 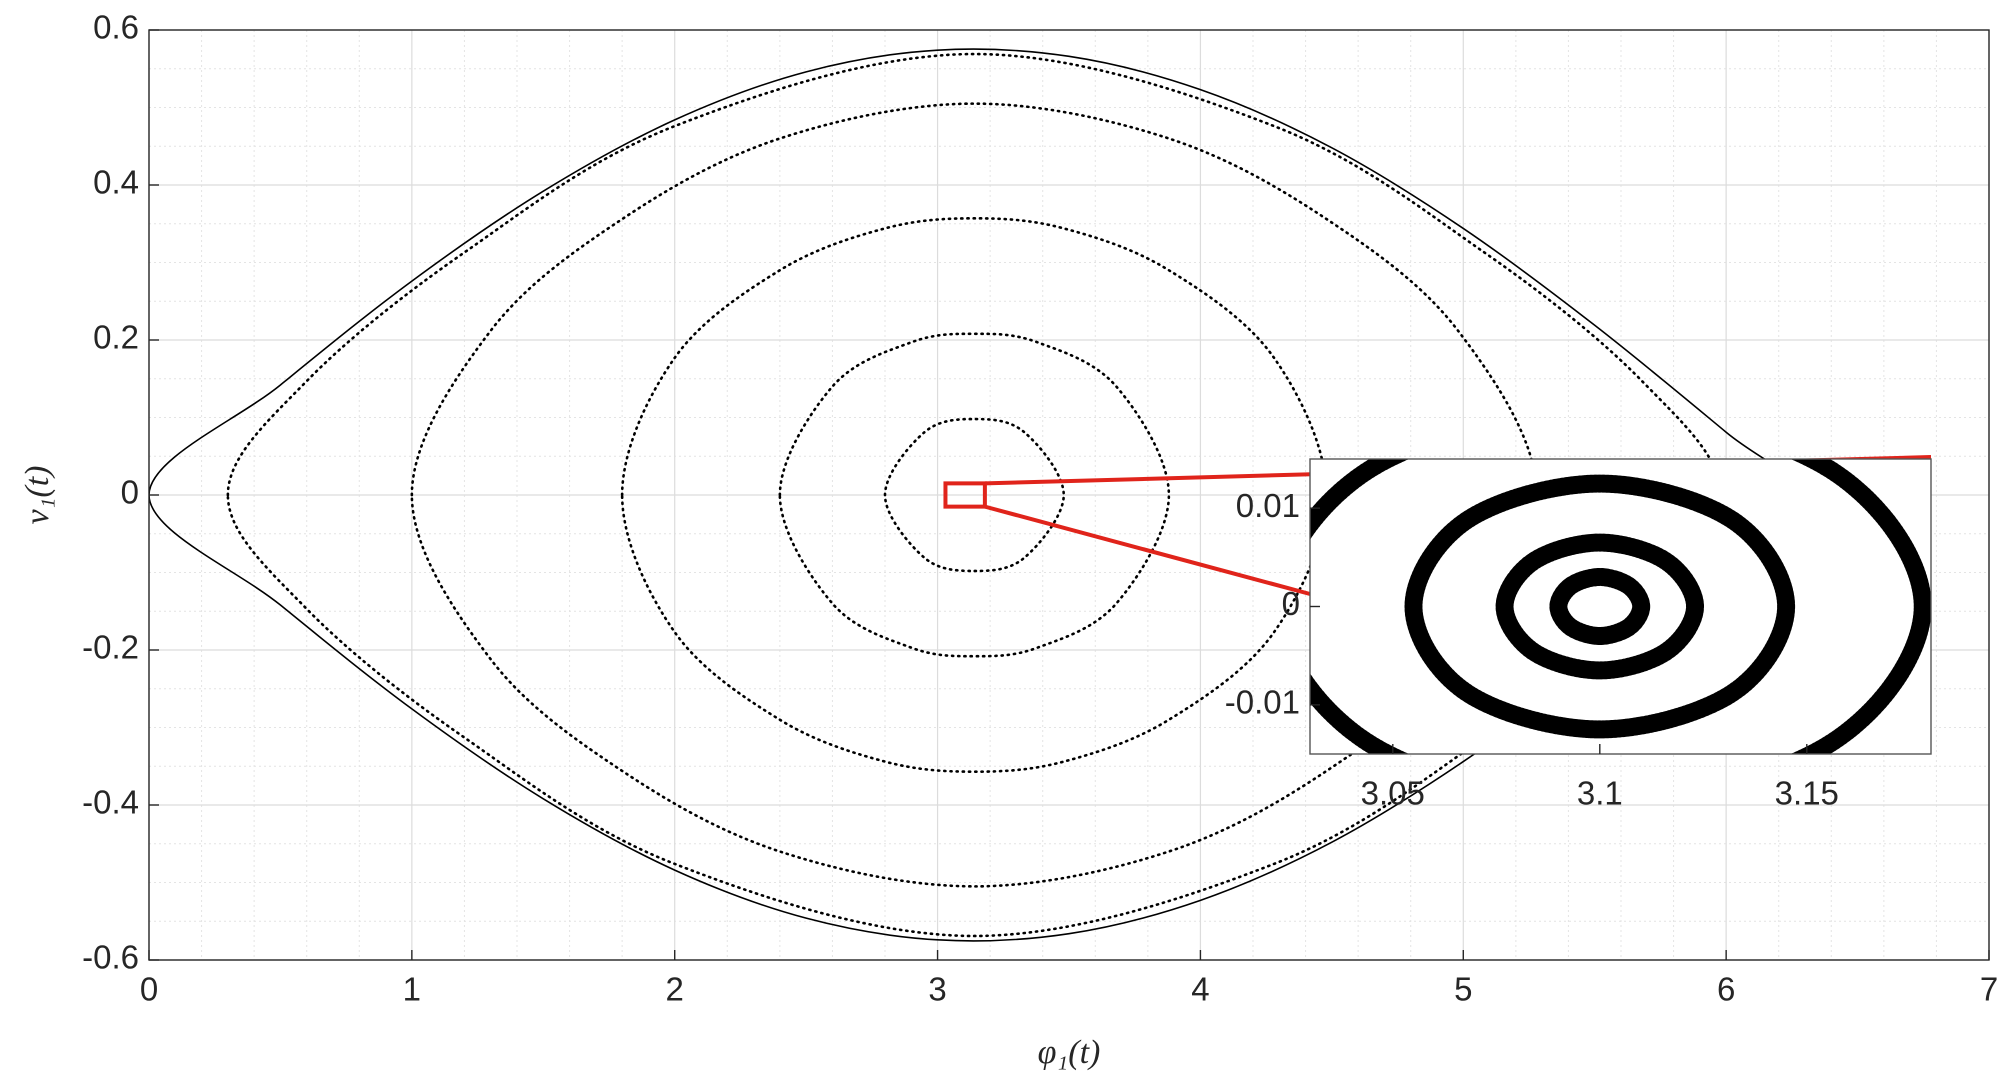 I want to click on x-tick-label: 1, so click(x=412, y=989).